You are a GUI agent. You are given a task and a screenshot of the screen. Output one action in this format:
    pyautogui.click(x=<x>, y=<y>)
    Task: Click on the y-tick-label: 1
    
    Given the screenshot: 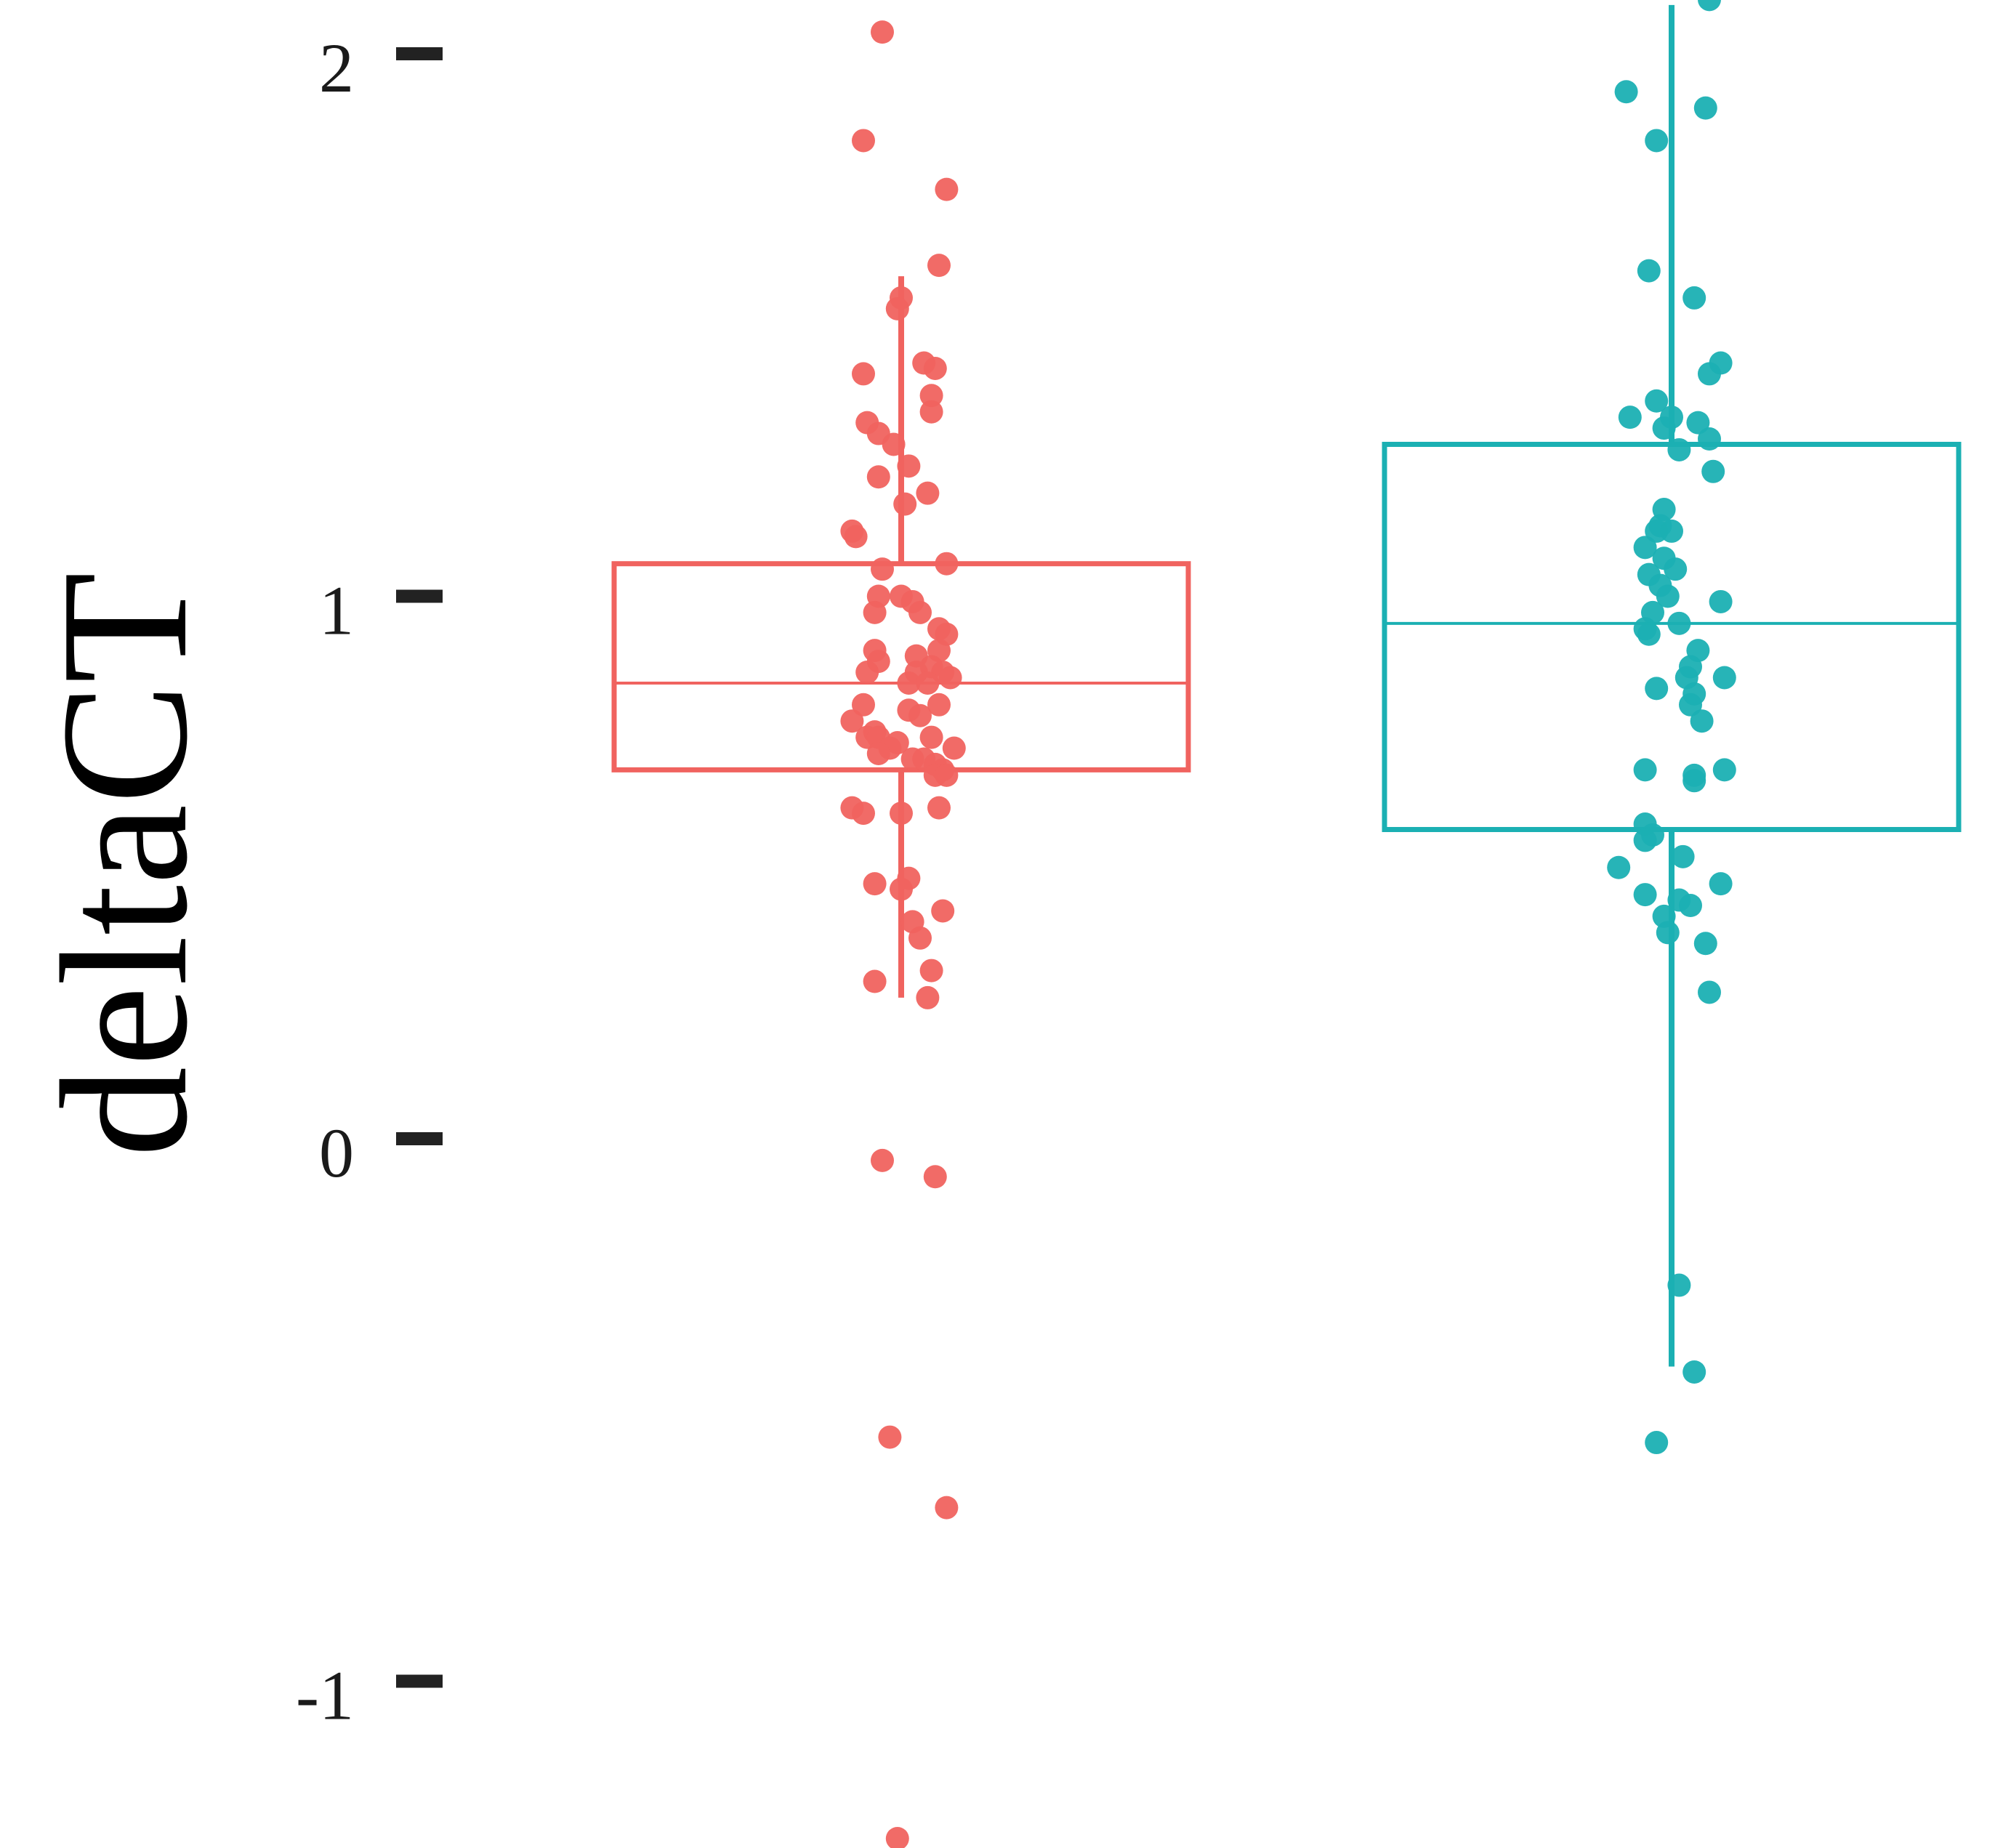 What is the action you would take?
    pyautogui.click(x=336, y=611)
    